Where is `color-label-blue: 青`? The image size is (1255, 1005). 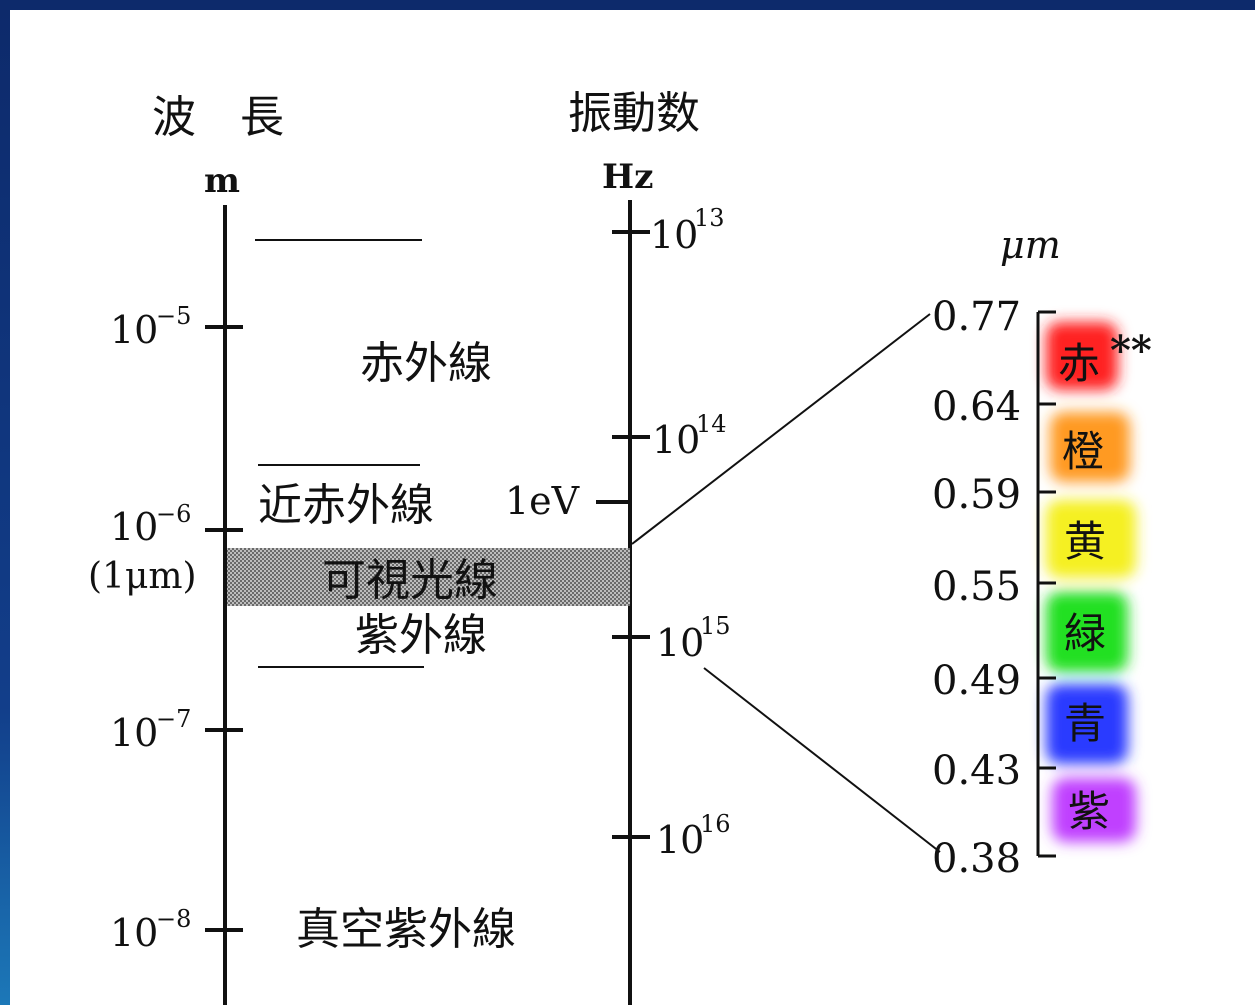 color-label-blue: 青 is located at coordinates (1085, 723).